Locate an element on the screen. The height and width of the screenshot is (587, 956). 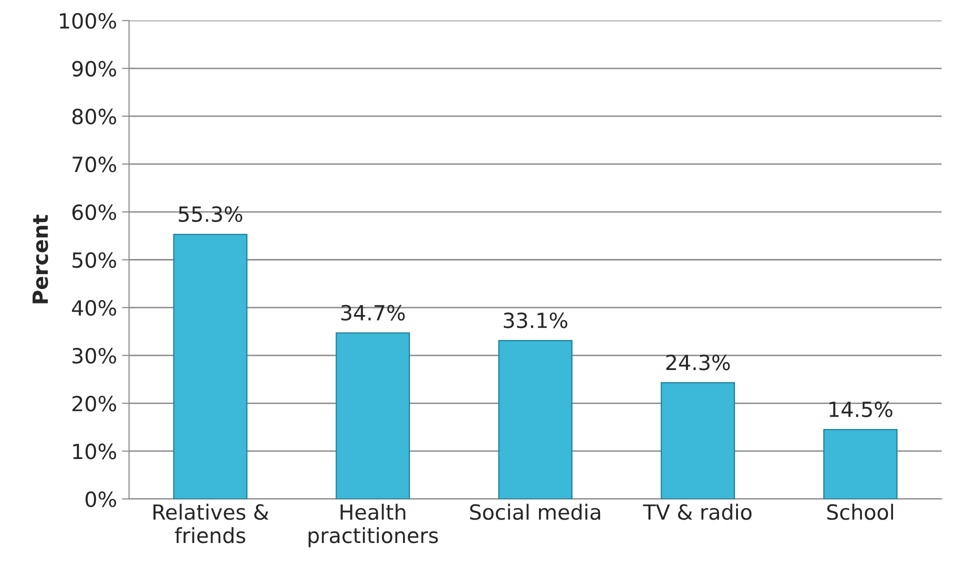
y-tick-label: 60% is located at coordinates (94, 212).